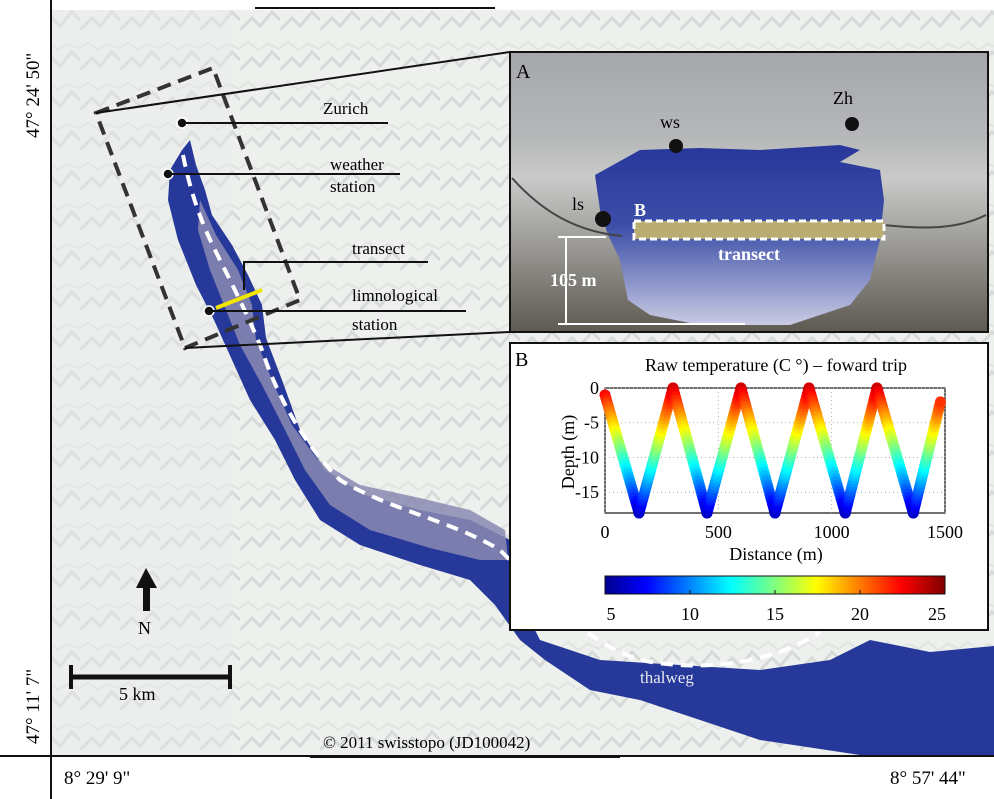  What do you see at coordinates (937, 614) in the screenshot?
I see `colorbar-tick-label-4: 25` at bounding box center [937, 614].